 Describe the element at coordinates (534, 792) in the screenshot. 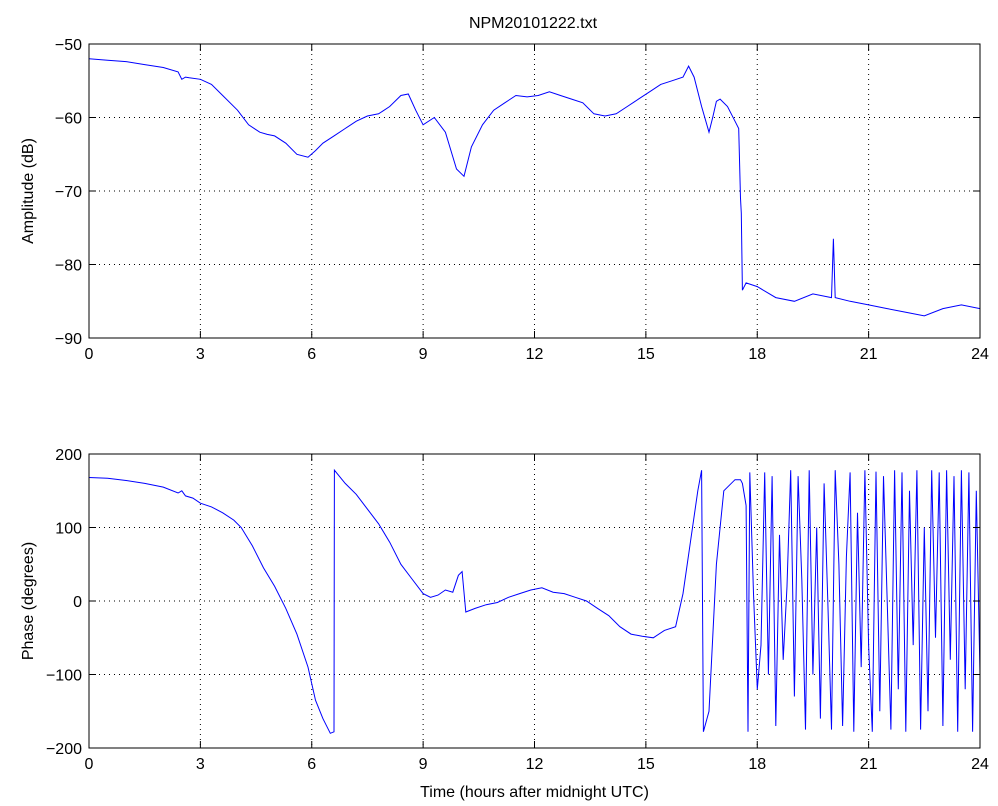

I see `x-axis-label: Time (hours after midnight UTC)` at that location.